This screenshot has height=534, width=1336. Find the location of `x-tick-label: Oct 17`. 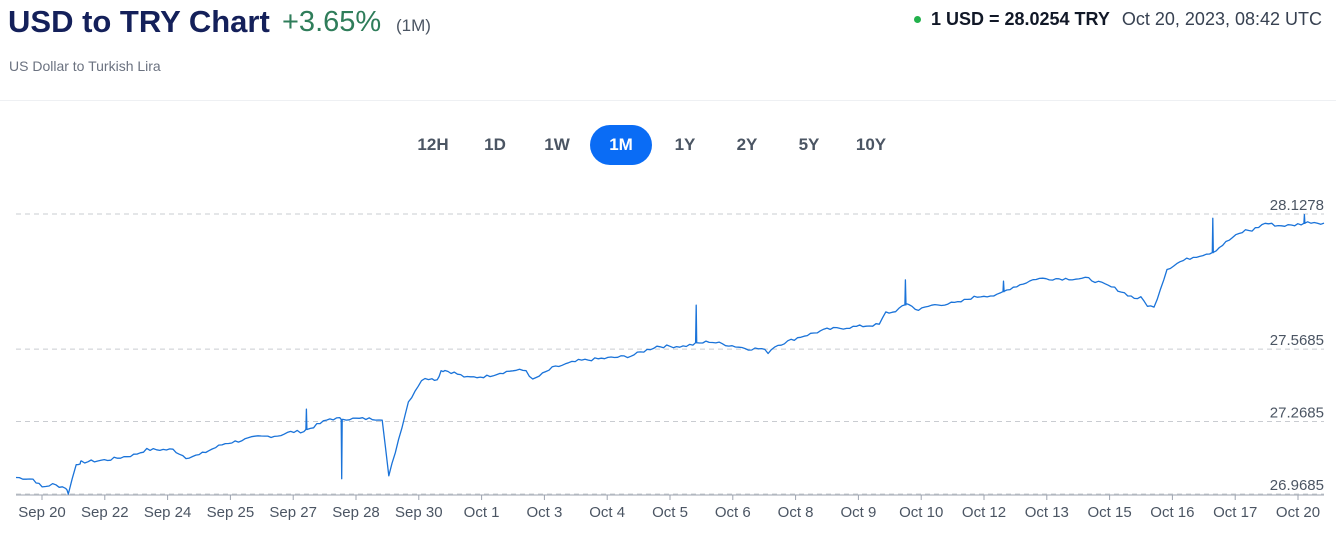

x-tick-label: Oct 17 is located at coordinates (1235, 512).